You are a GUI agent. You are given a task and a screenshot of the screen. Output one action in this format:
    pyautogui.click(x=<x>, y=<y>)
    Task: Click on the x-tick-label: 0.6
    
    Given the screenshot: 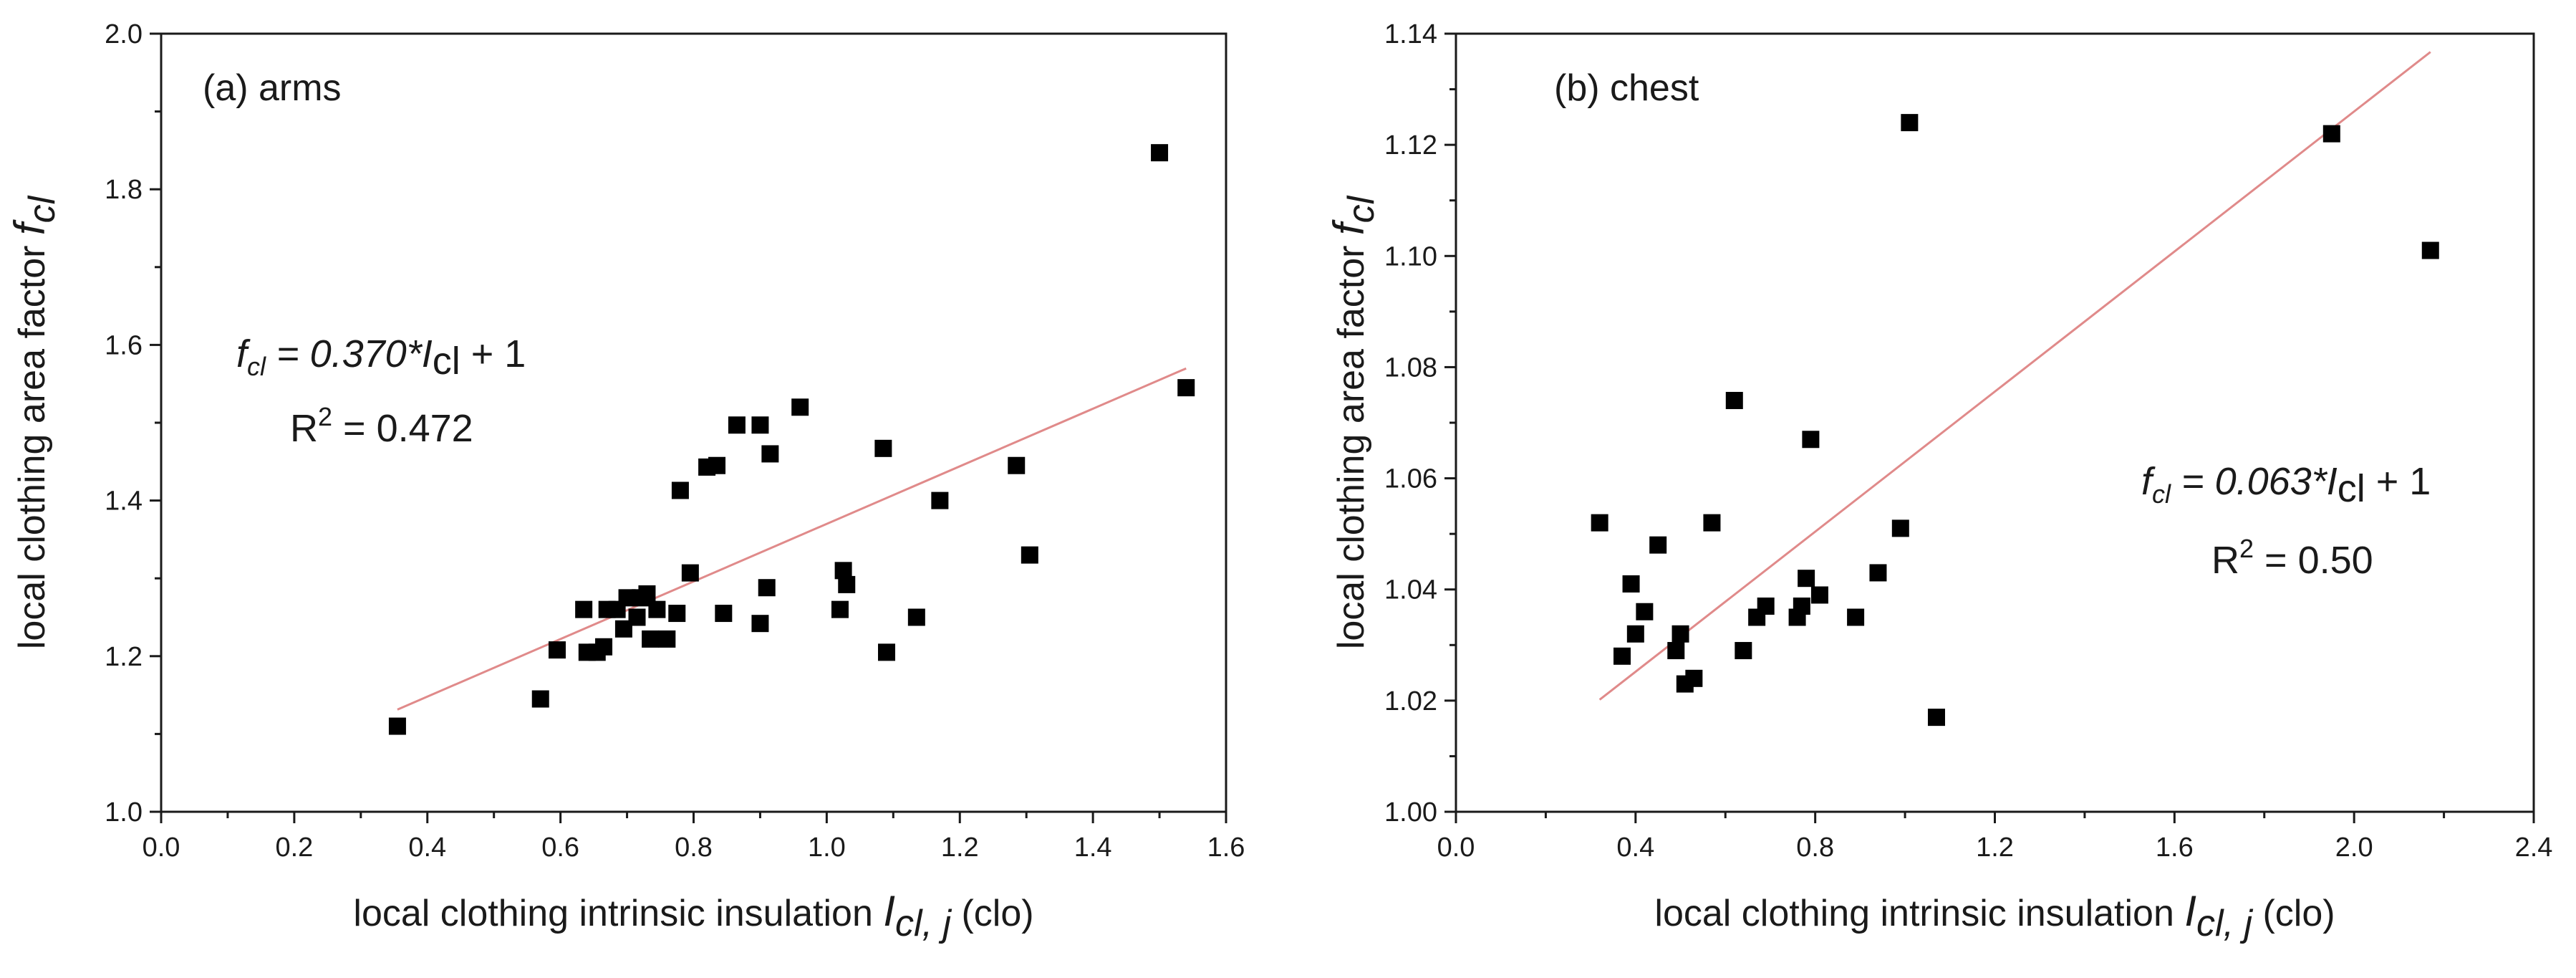 What is the action you would take?
    pyautogui.click(x=560, y=848)
    